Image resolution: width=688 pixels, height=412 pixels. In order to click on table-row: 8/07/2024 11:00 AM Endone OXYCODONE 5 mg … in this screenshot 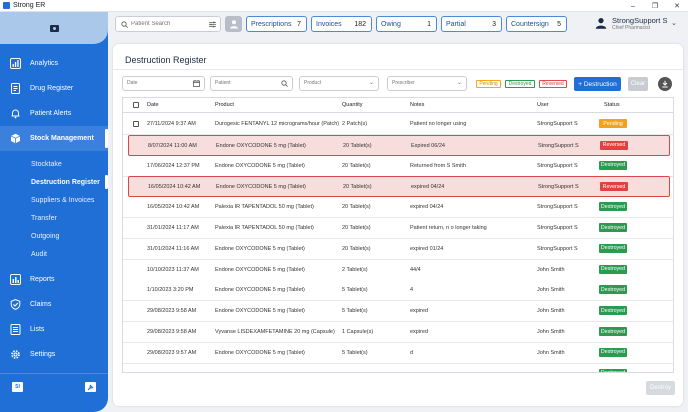, I will do `click(399, 145)`.